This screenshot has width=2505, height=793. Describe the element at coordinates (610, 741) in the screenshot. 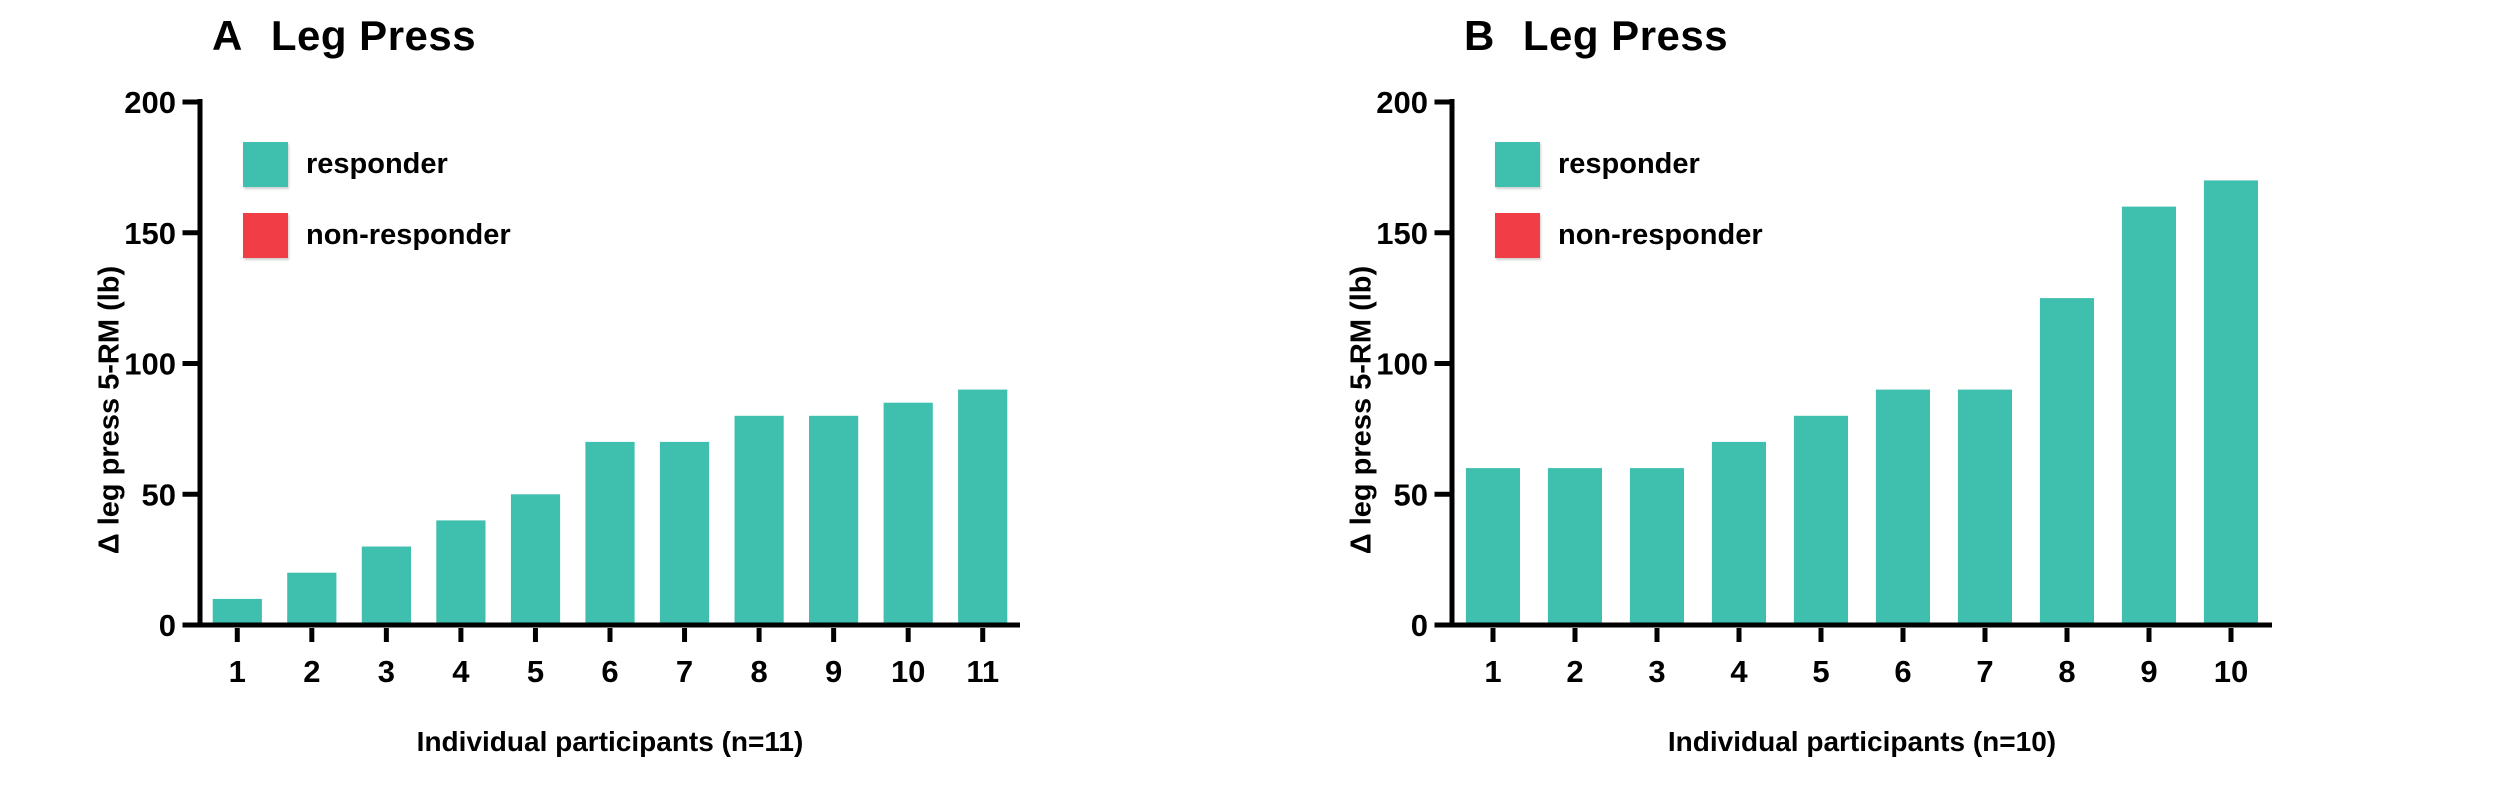

I see `x-axis-label: Individual participants (n=11)` at that location.